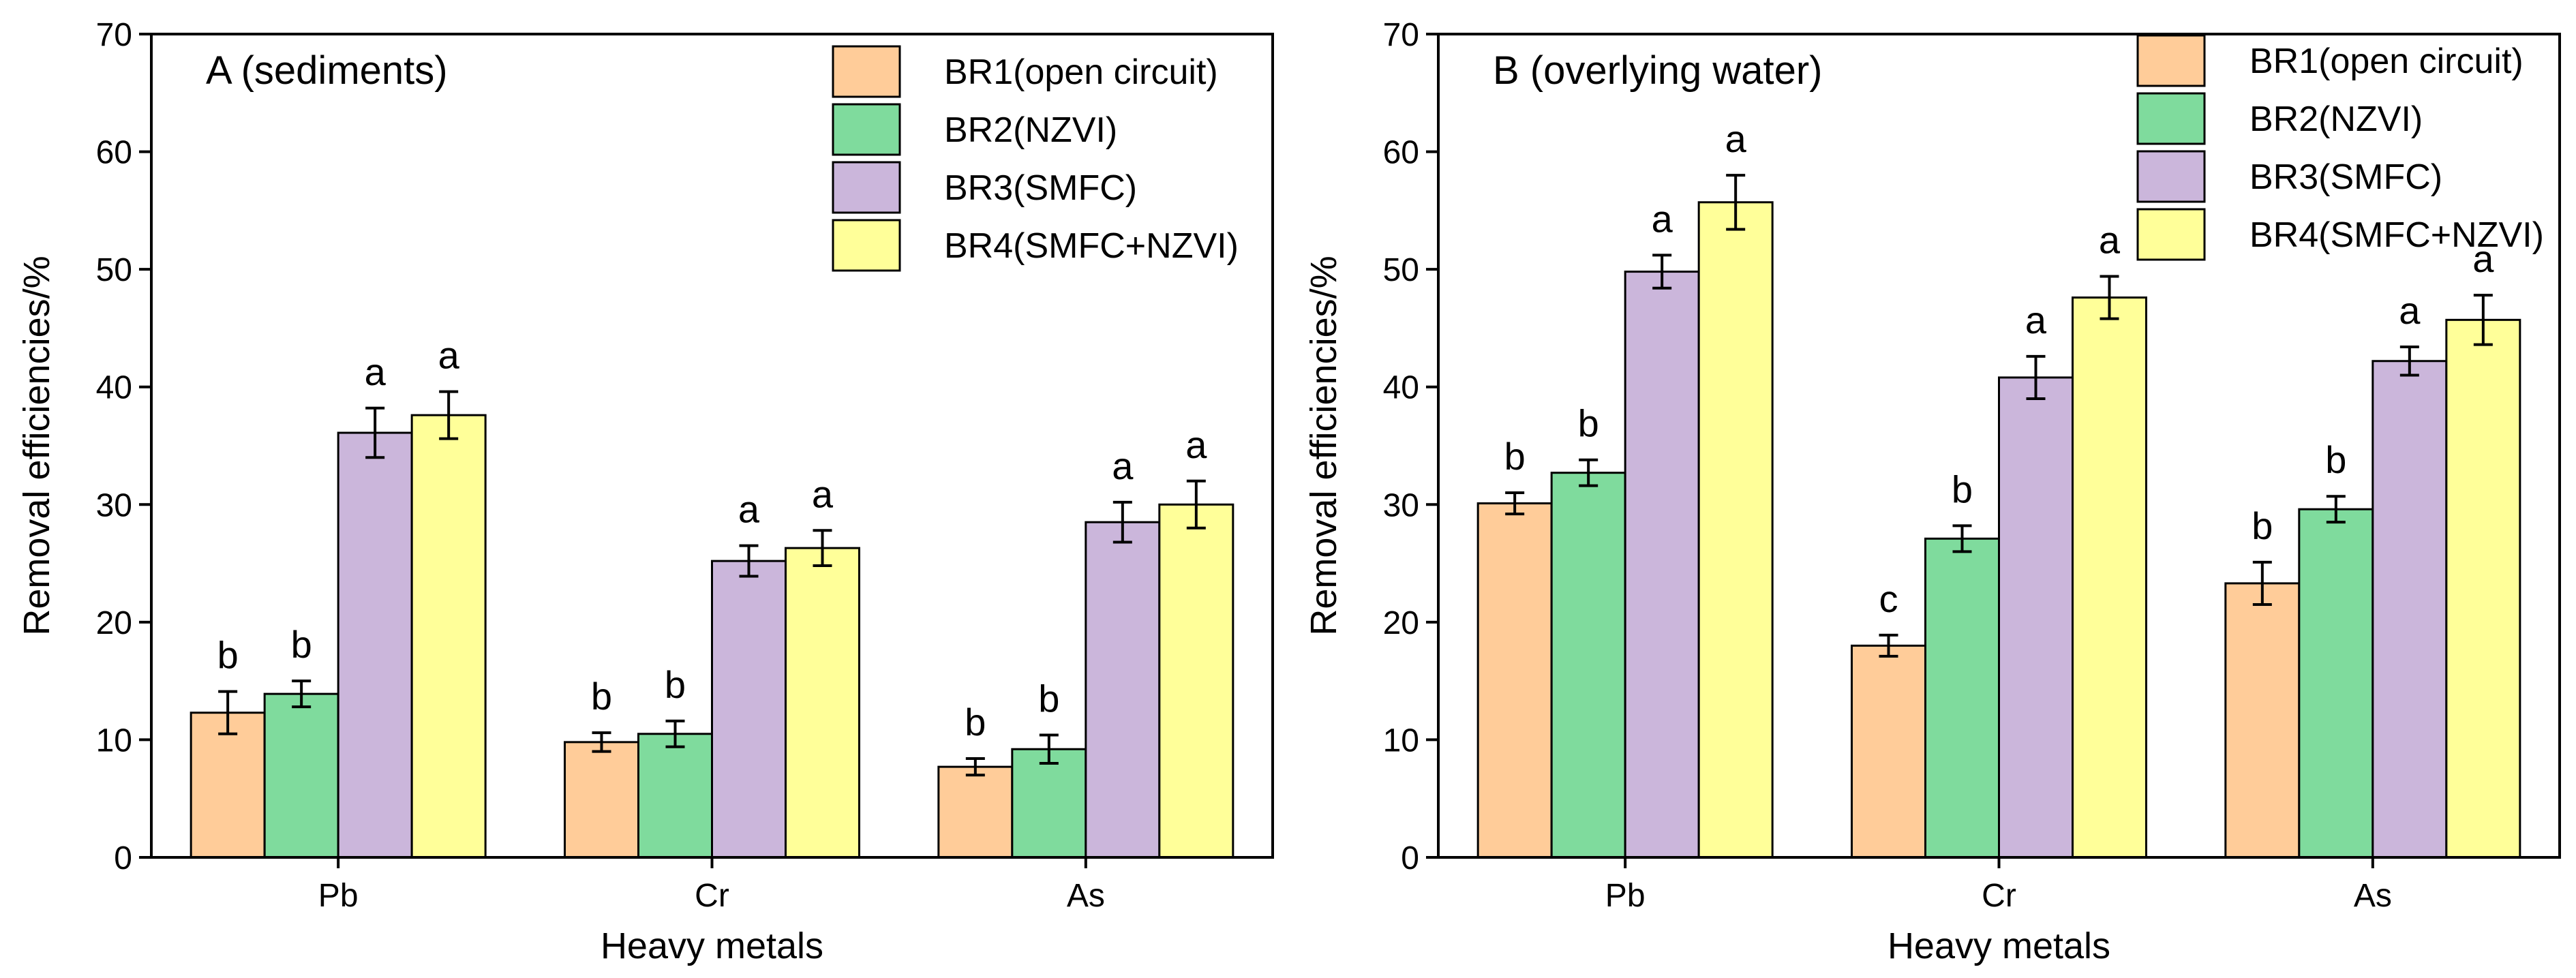  Describe the element at coordinates (327, 70) in the screenshot. I see `panel-title: A (sediments)` at that location.